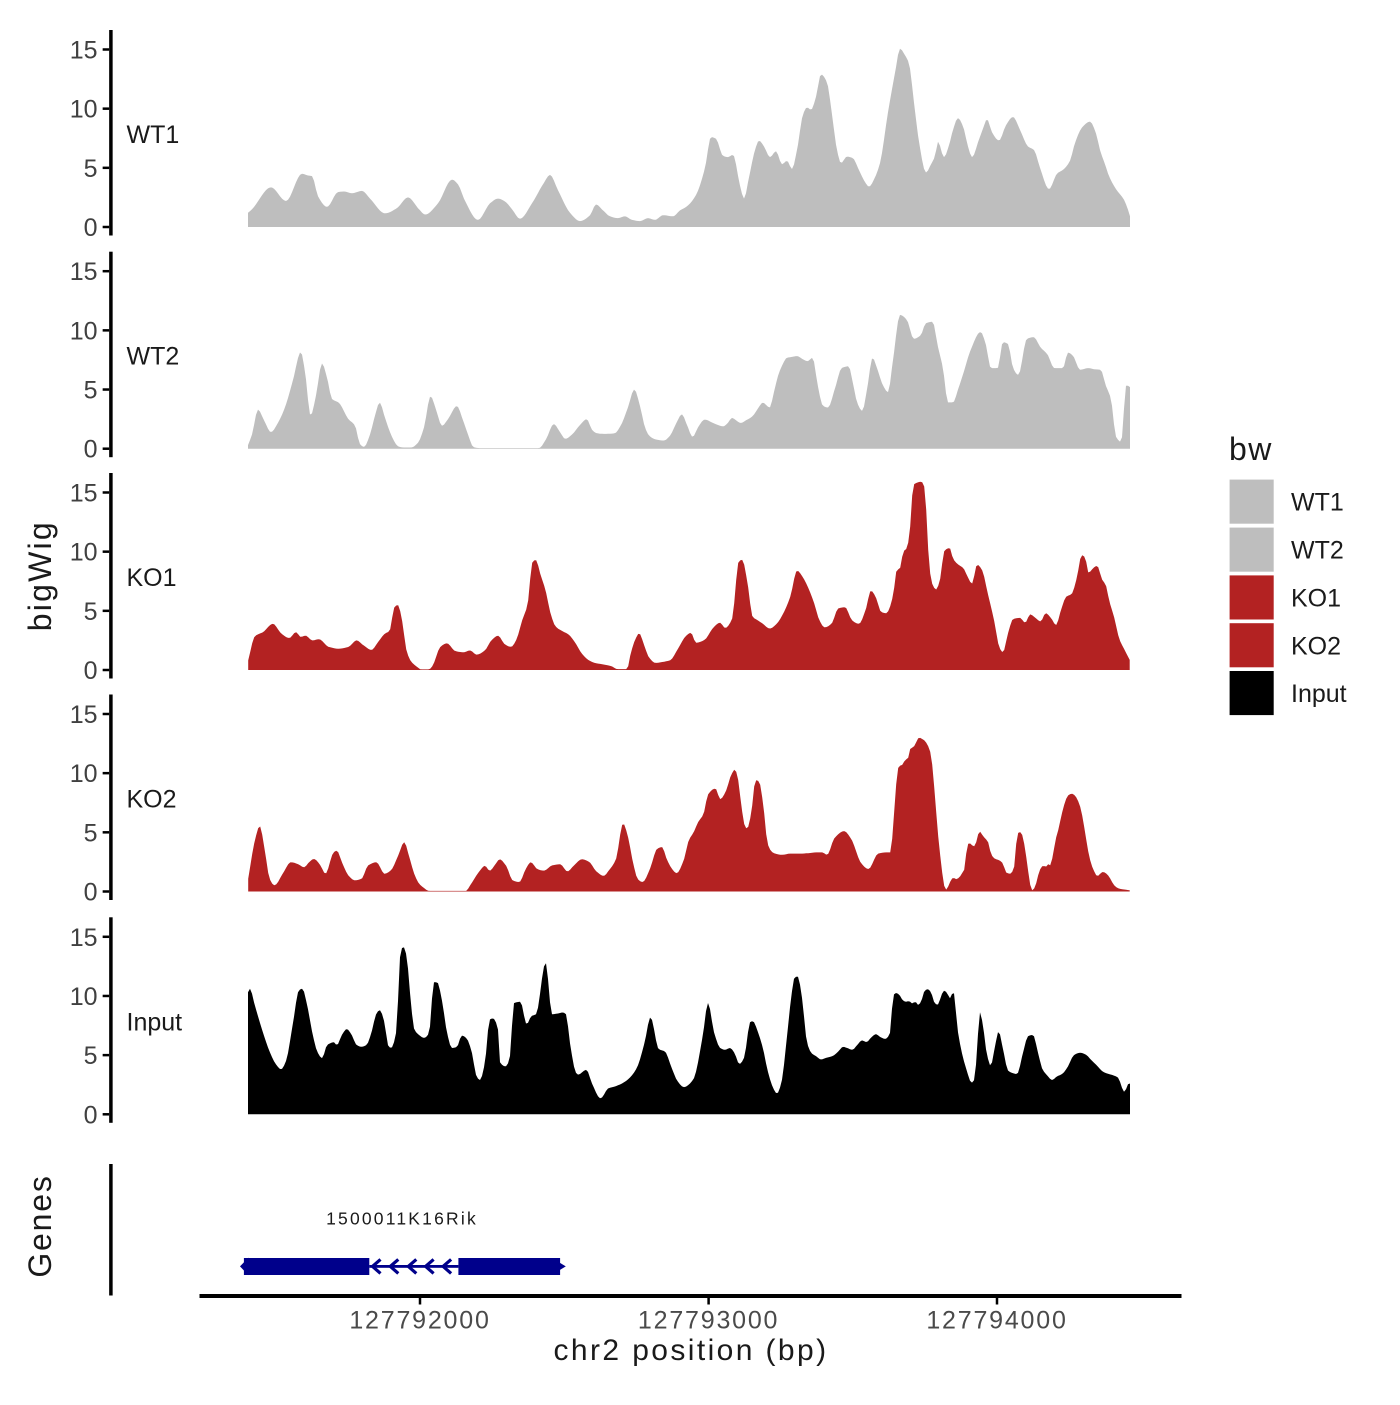  I want to click on svg-text: bw, so click(1251, 449).